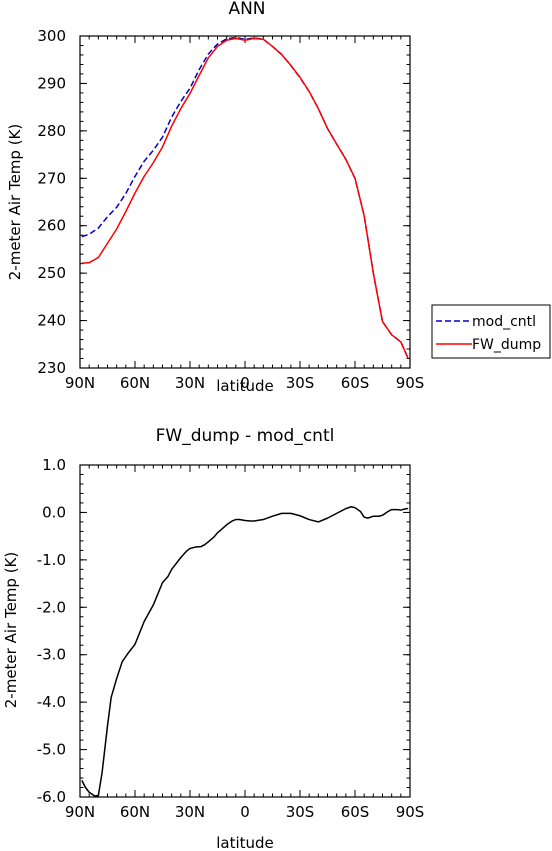  What do you see at coordinates (51, 36) in the screenshot?
I see `y-tick-label: 300` at bounding box center [51, 36].